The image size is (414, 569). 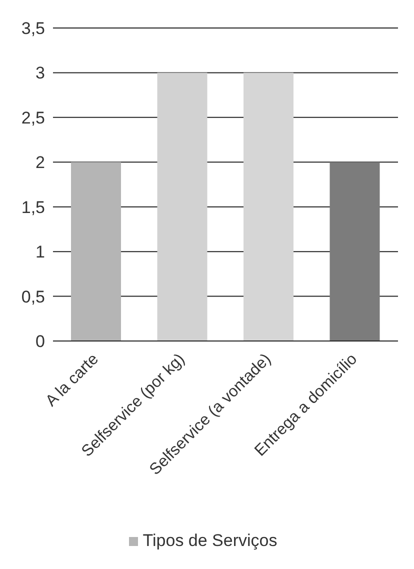 What do you see at coordinates (33, 28) in the screenshot?
I see `y-tick-label: 3,5` at bounding box center [33, 28].